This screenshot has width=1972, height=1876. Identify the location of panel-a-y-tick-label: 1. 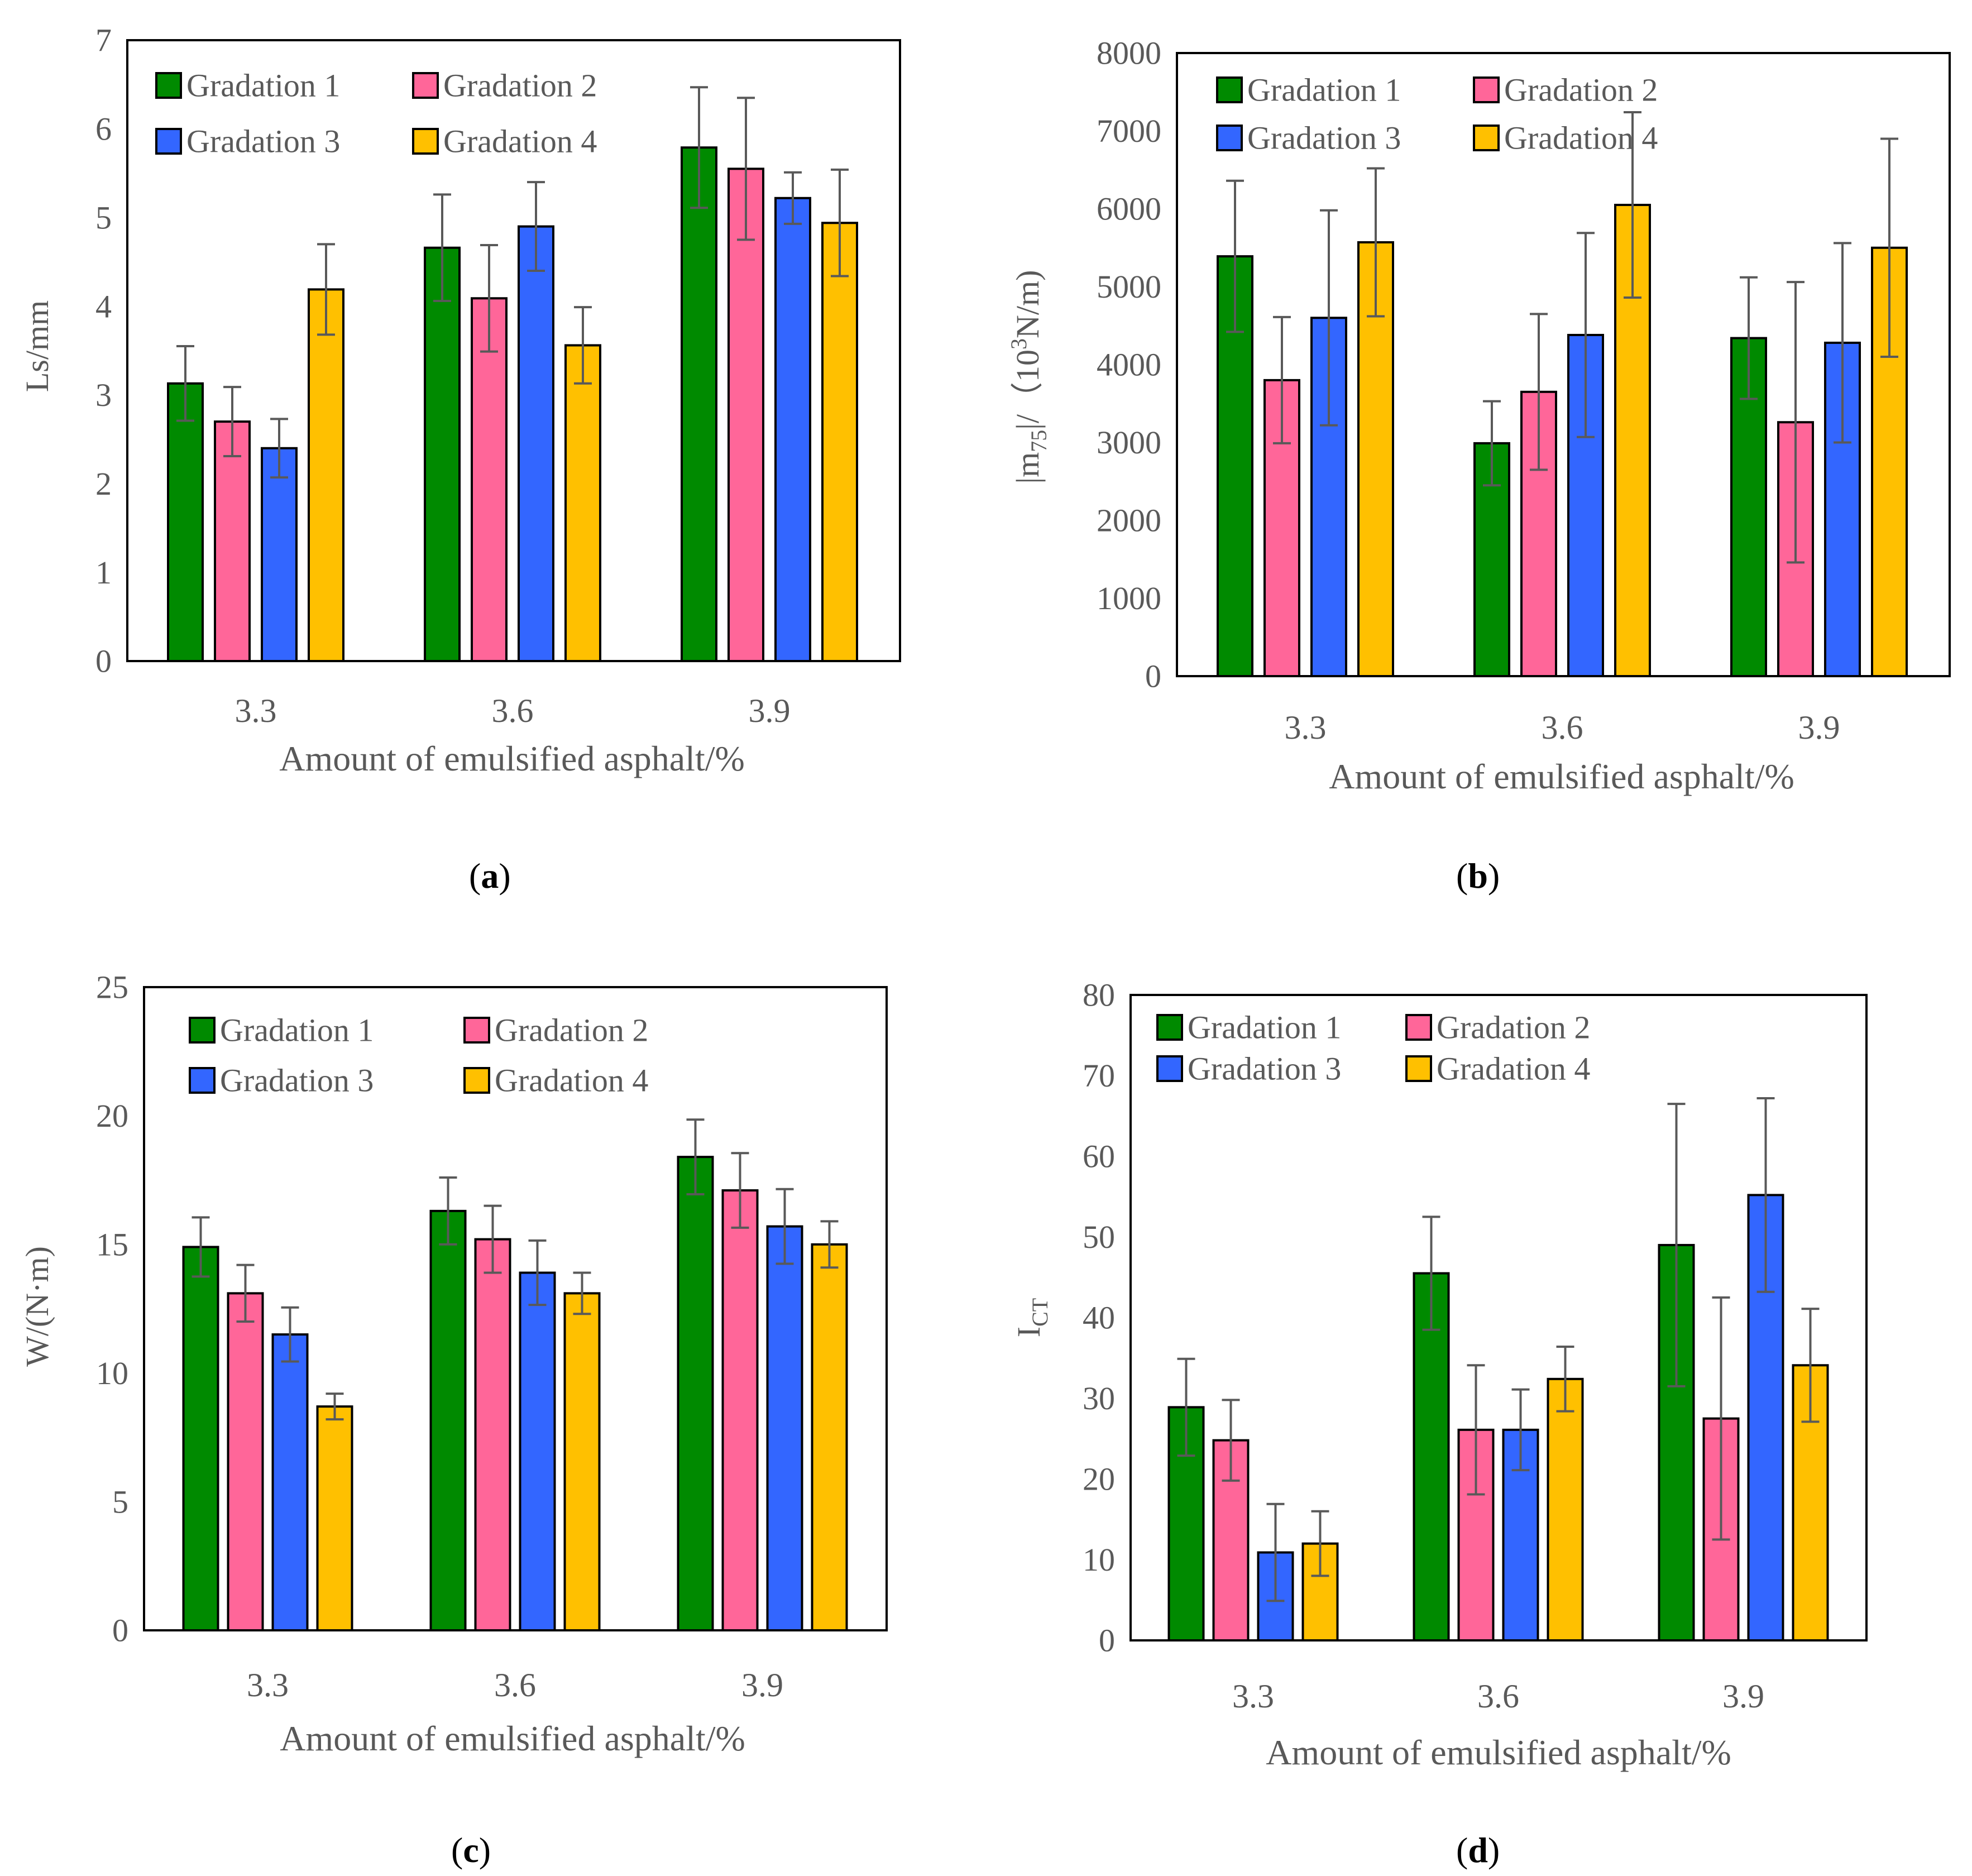
(103, 572).